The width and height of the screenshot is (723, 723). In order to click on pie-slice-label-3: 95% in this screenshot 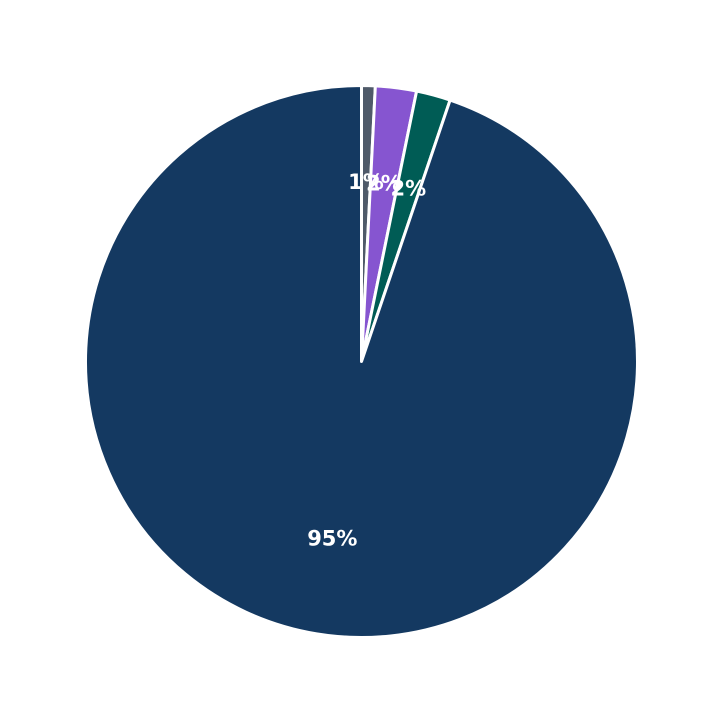, I will do `click(332, 539)`.